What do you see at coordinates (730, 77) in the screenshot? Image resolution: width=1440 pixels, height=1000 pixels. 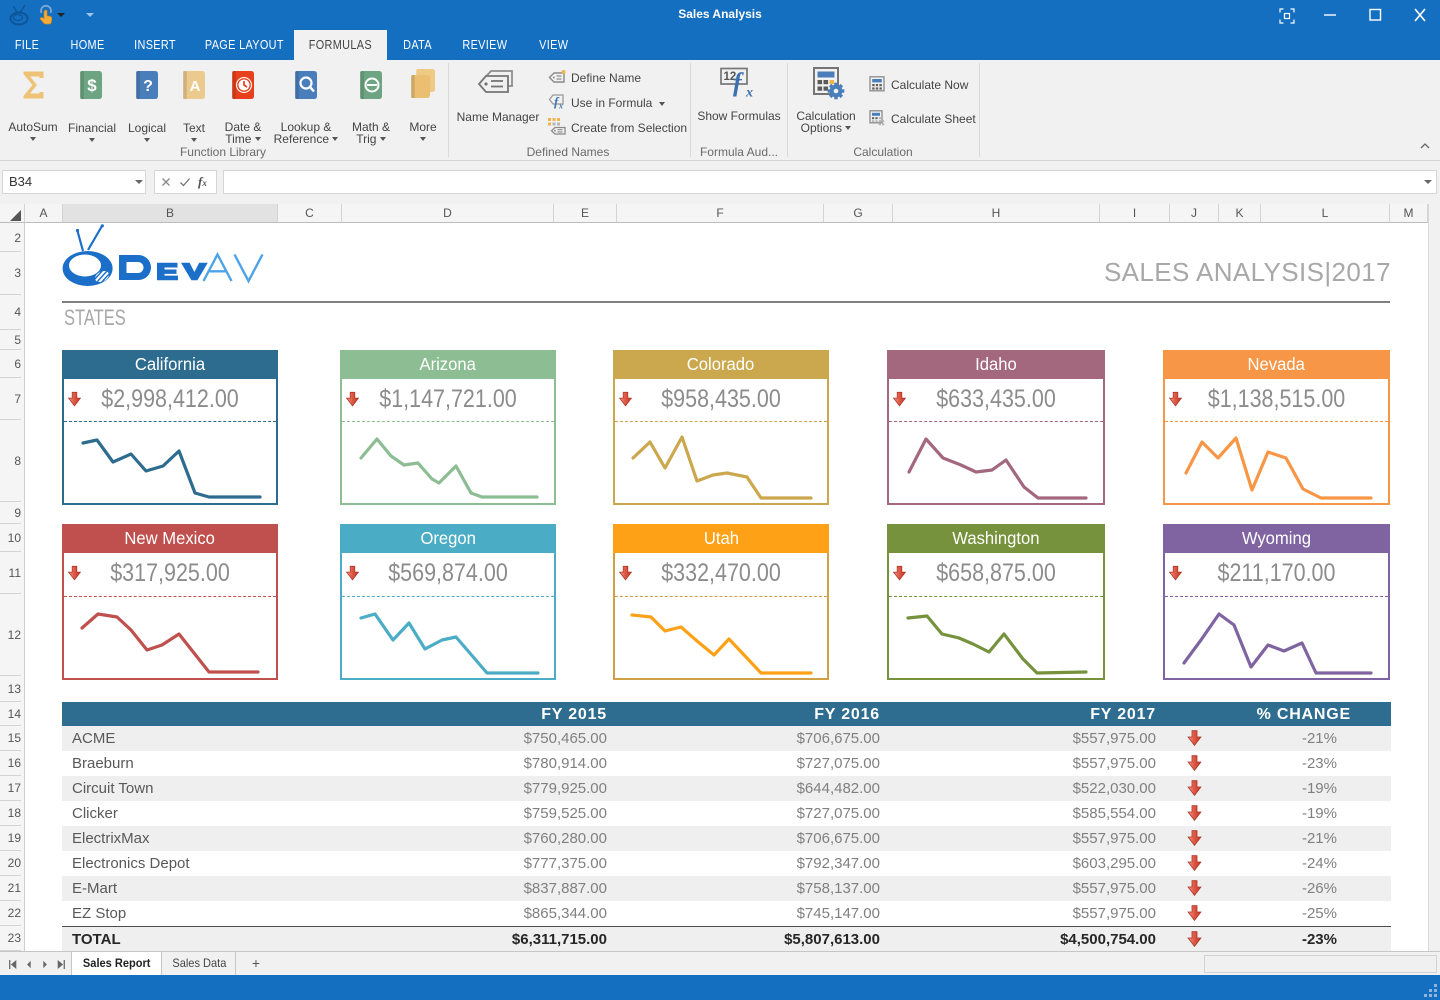 I see `svg-text: 12` at bounding box center [730, 77].